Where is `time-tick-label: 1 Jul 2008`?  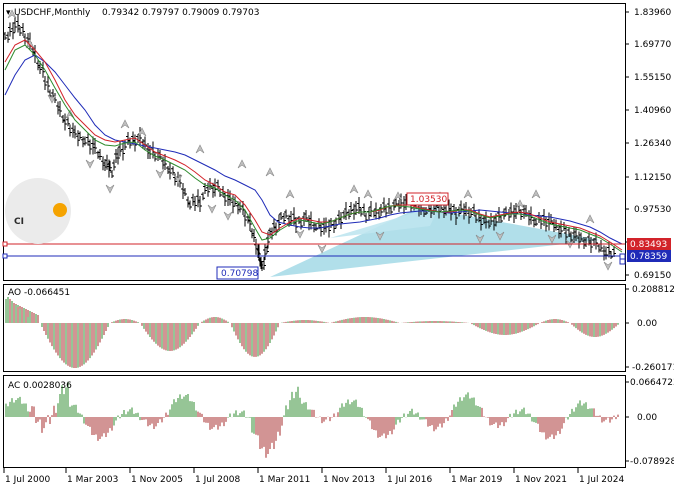
time-tick-label: 1 Jul 2008 is located at coordinates (217, 480).